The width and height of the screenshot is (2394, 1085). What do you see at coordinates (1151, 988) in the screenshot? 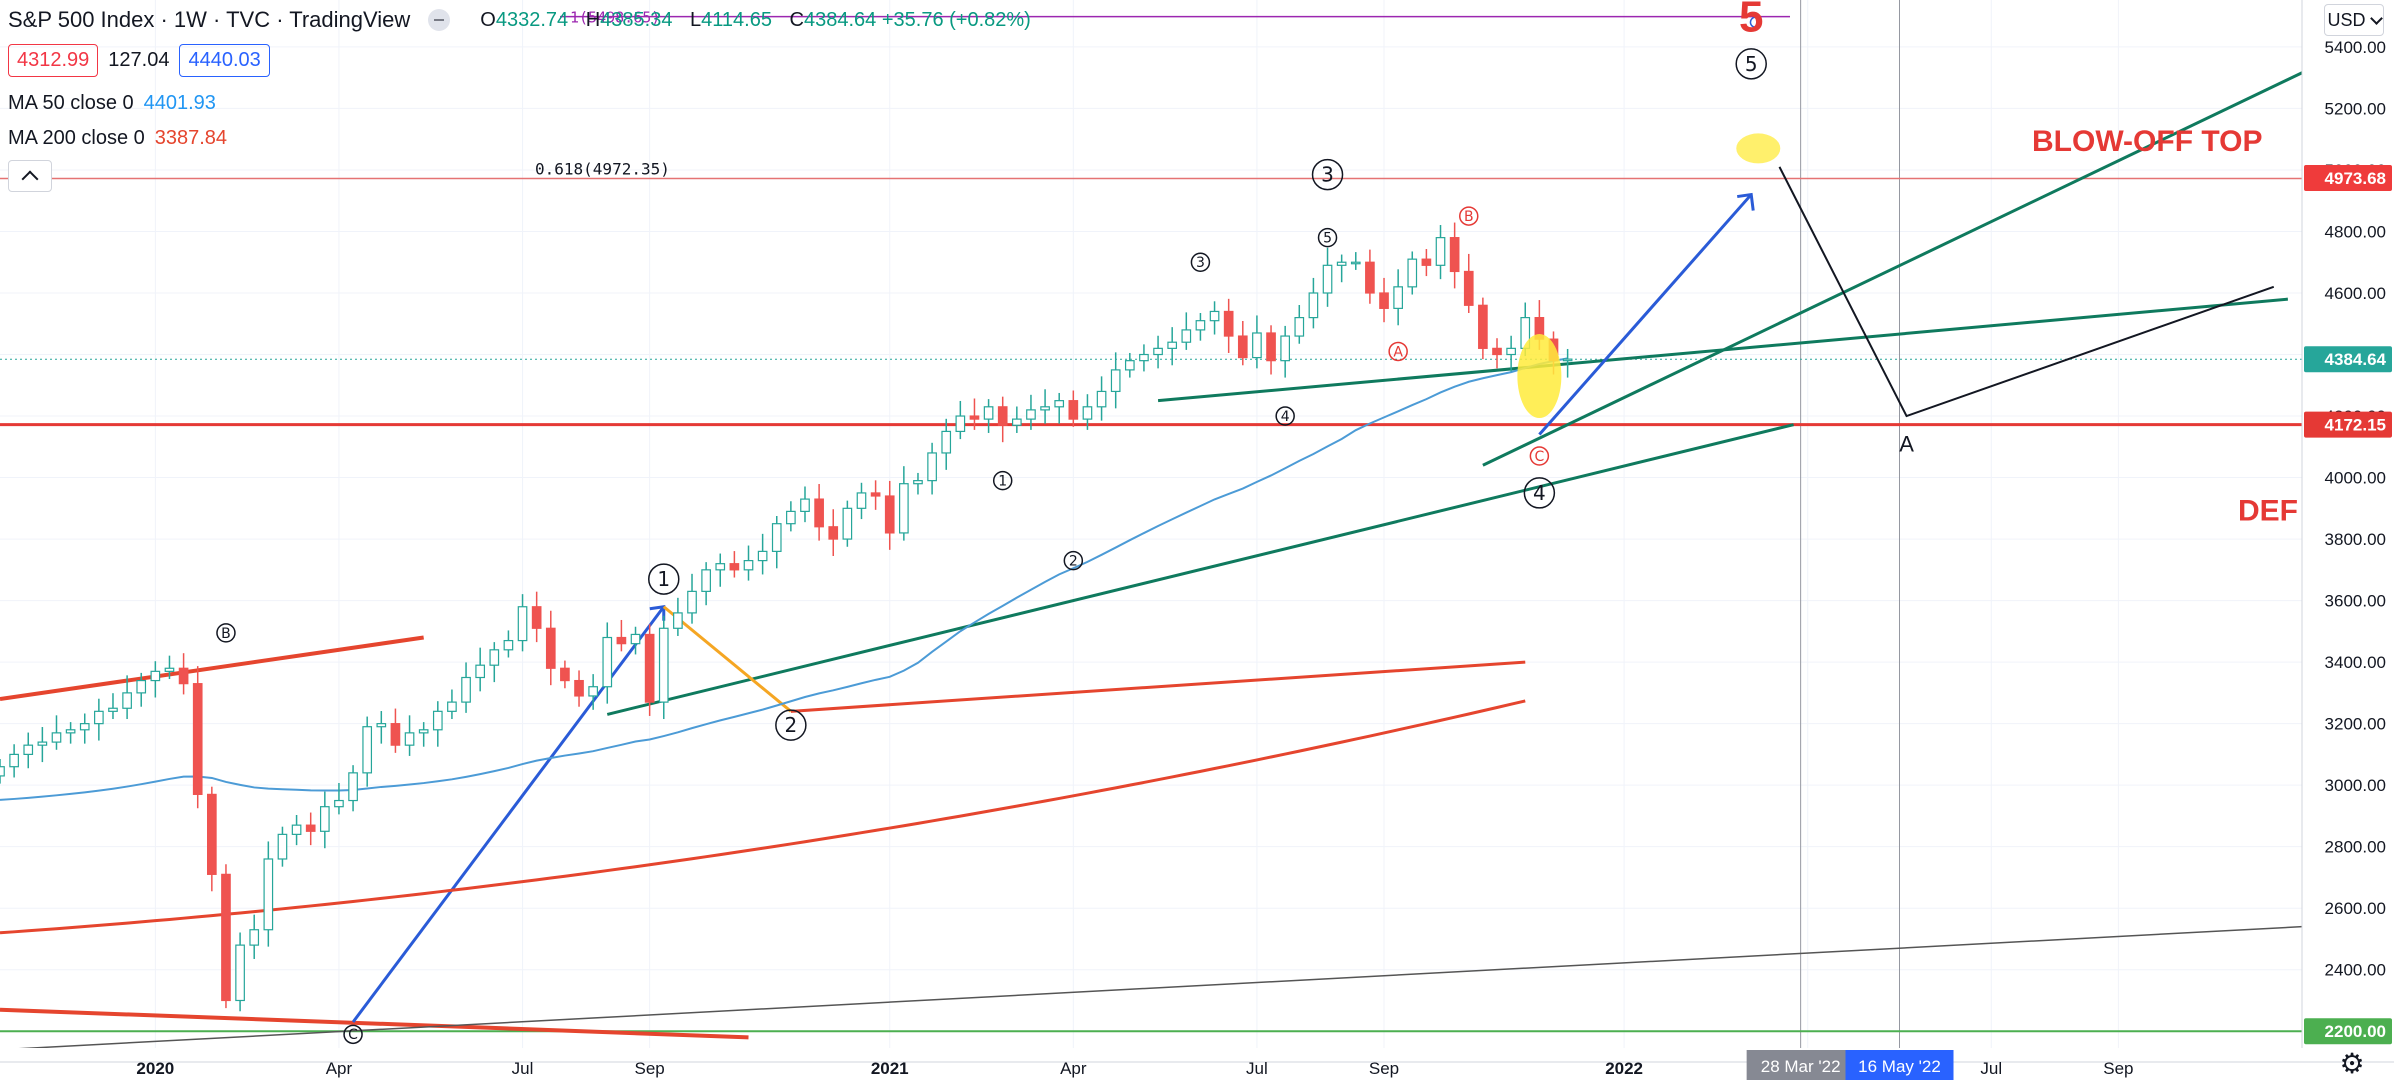
I see `long-trendline` at bounding box center [1151, 988].